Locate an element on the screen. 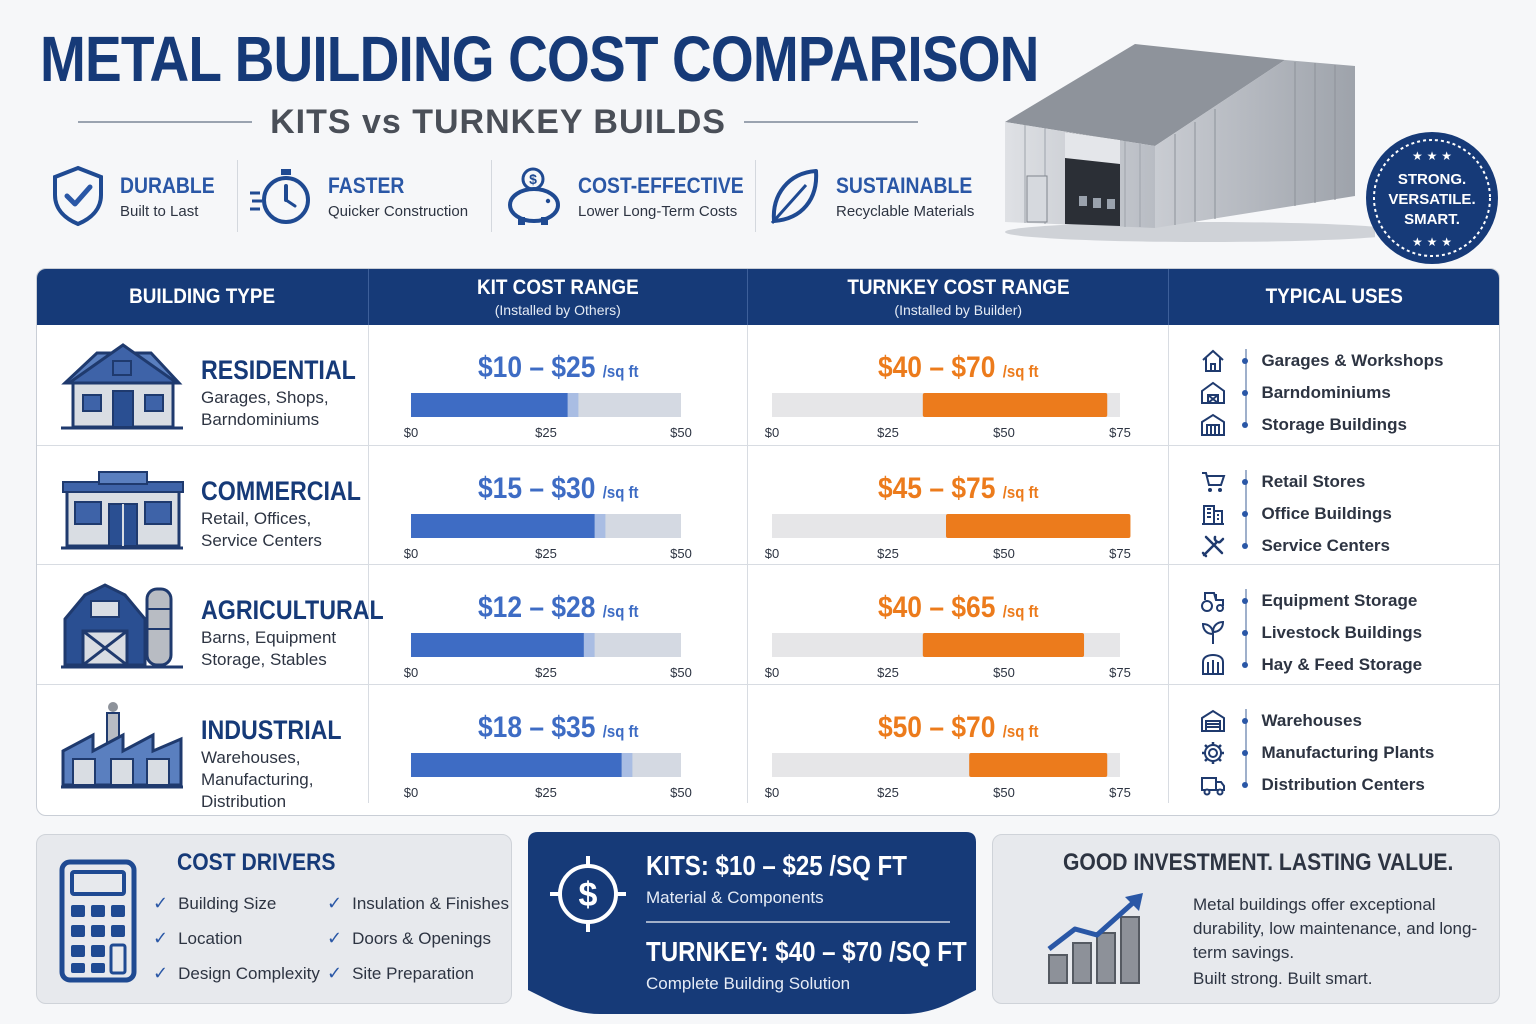 This screenshot has height=1024, width=1536. header-building-type: BUILDING TYPE is located at coordinates (203, 297).